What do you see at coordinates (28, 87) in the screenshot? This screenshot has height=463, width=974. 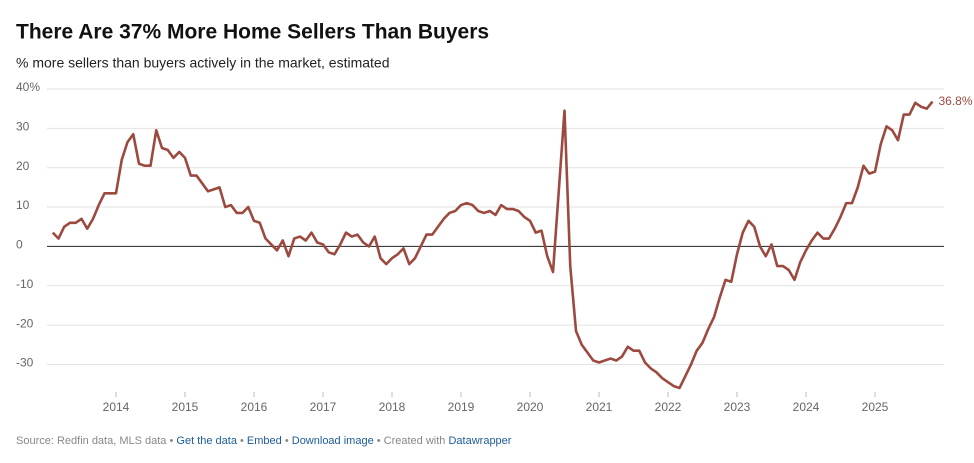 I see `y-tick-label: 40%` at bounding box center [28, 87].